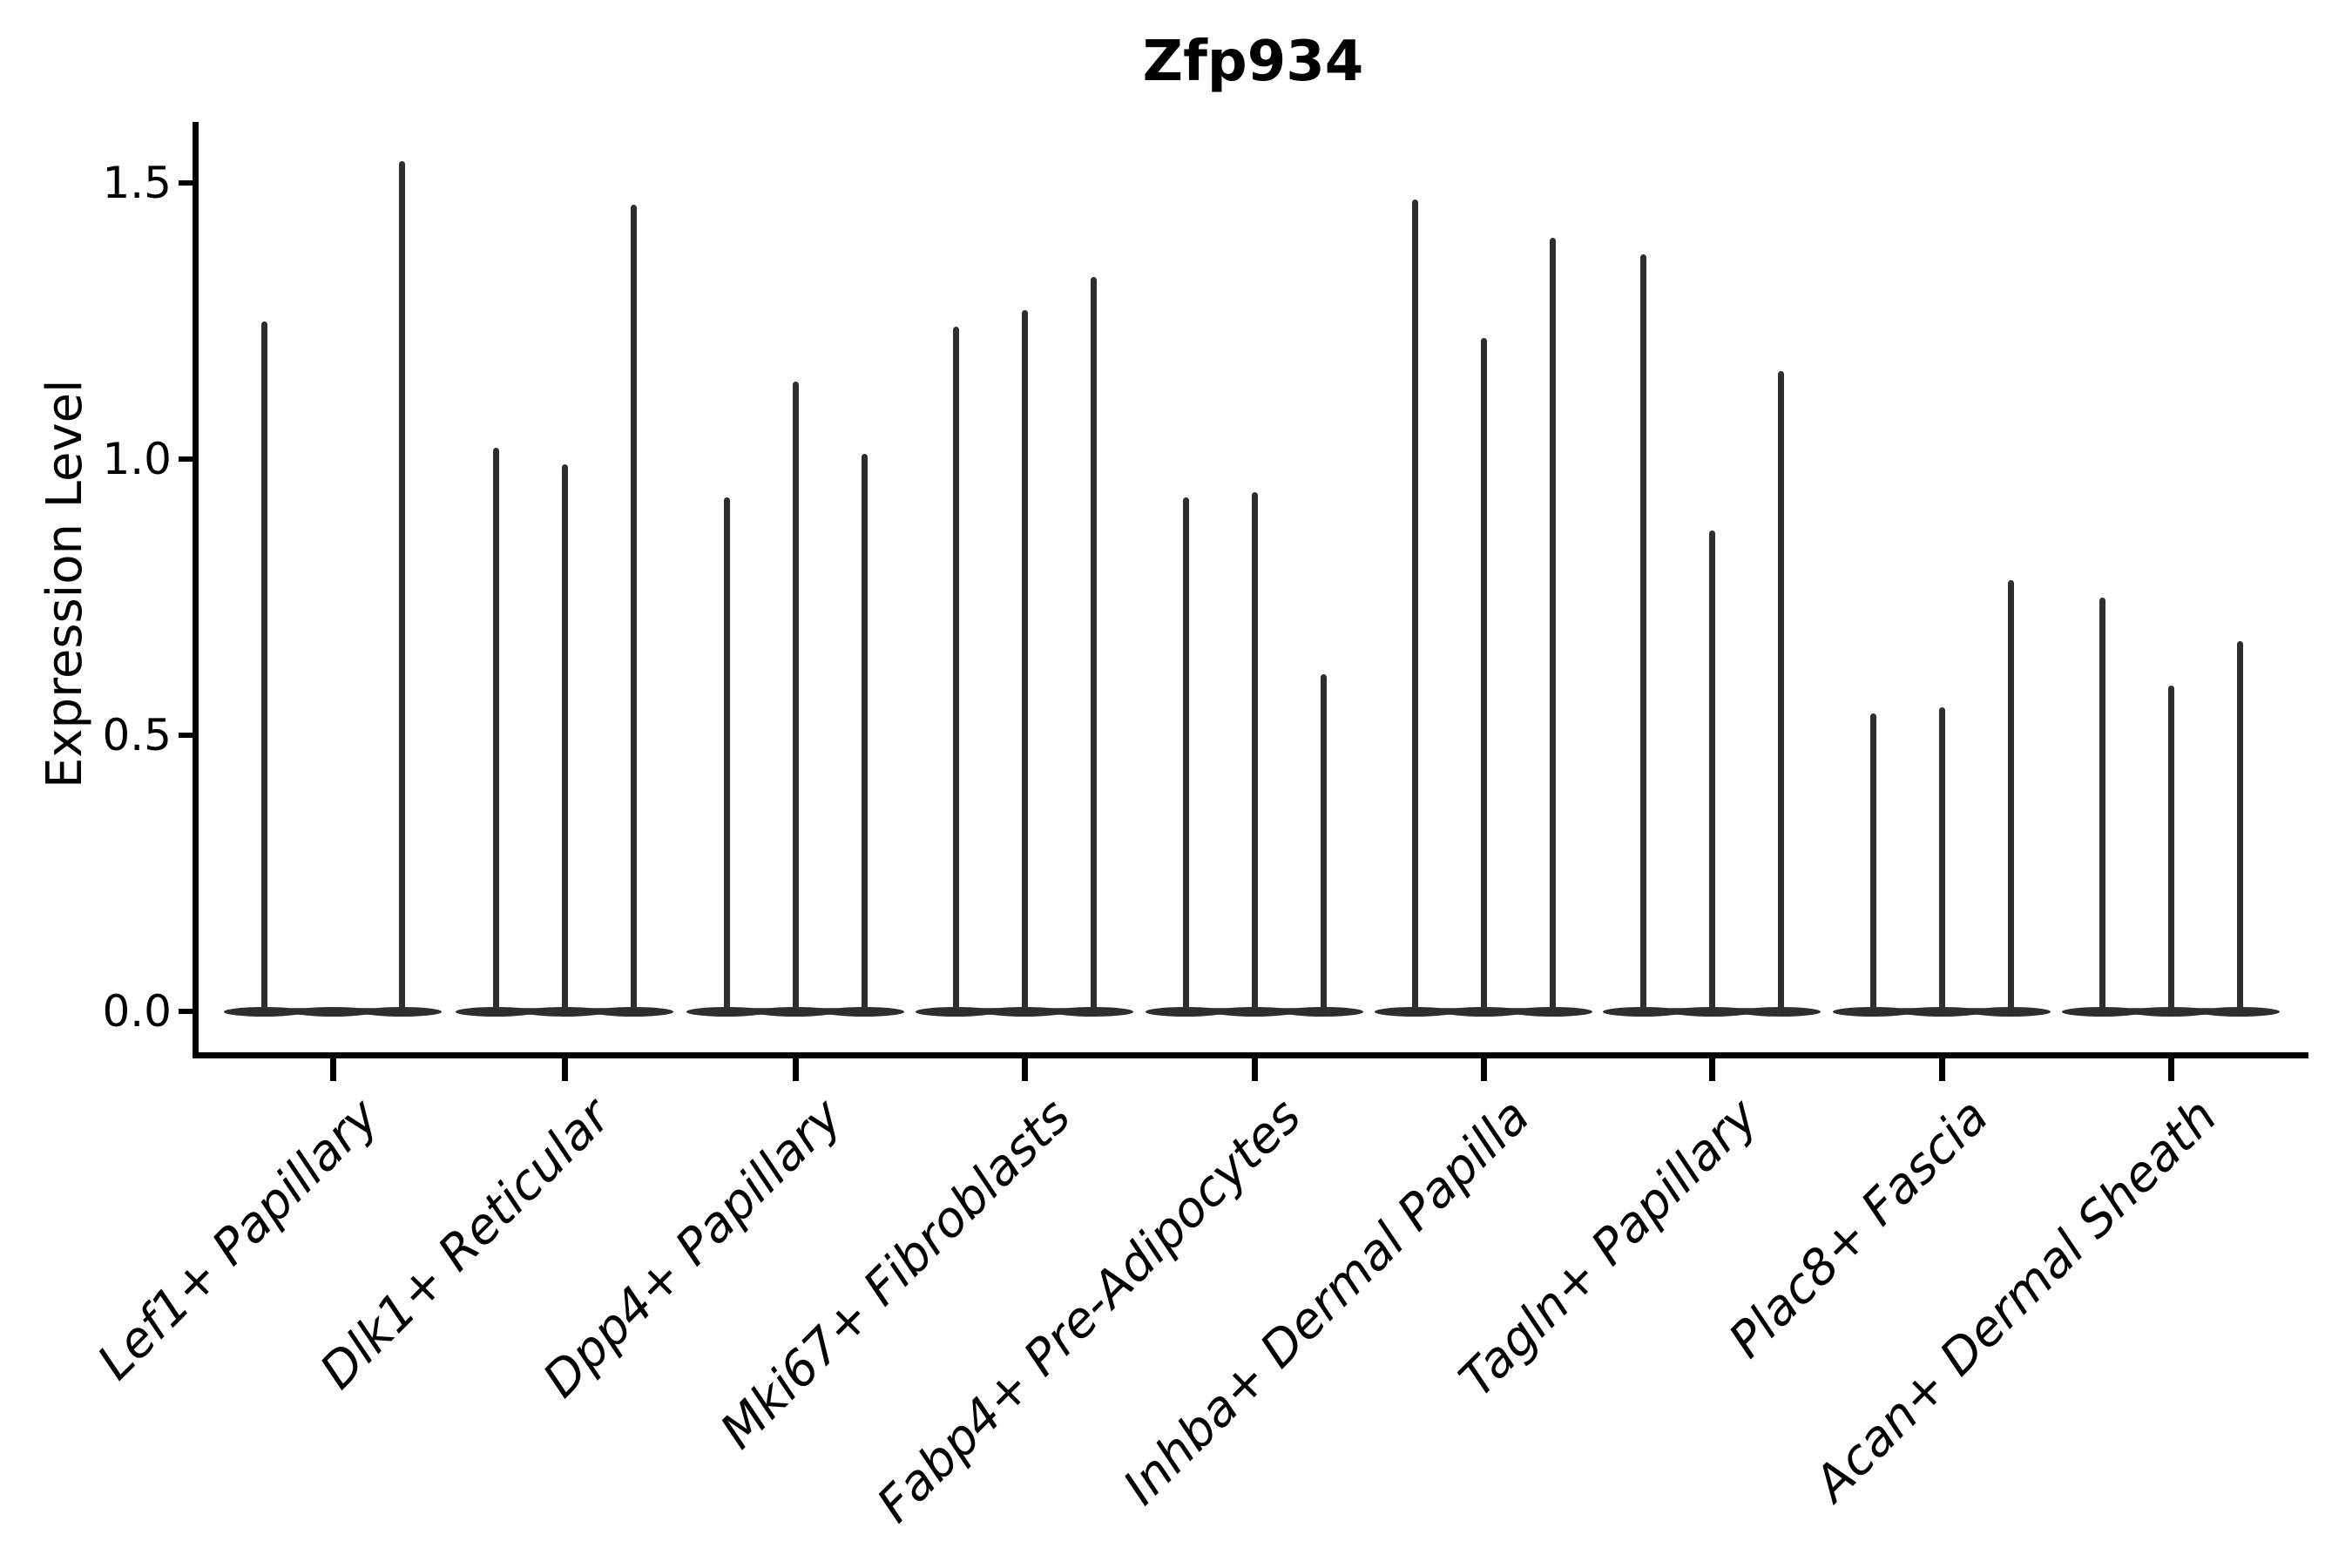  What do you see at coordinates (137, 1012) in the screenshot?
I see `y-tick-label: 0.0` at bounding box center [137, 1012].